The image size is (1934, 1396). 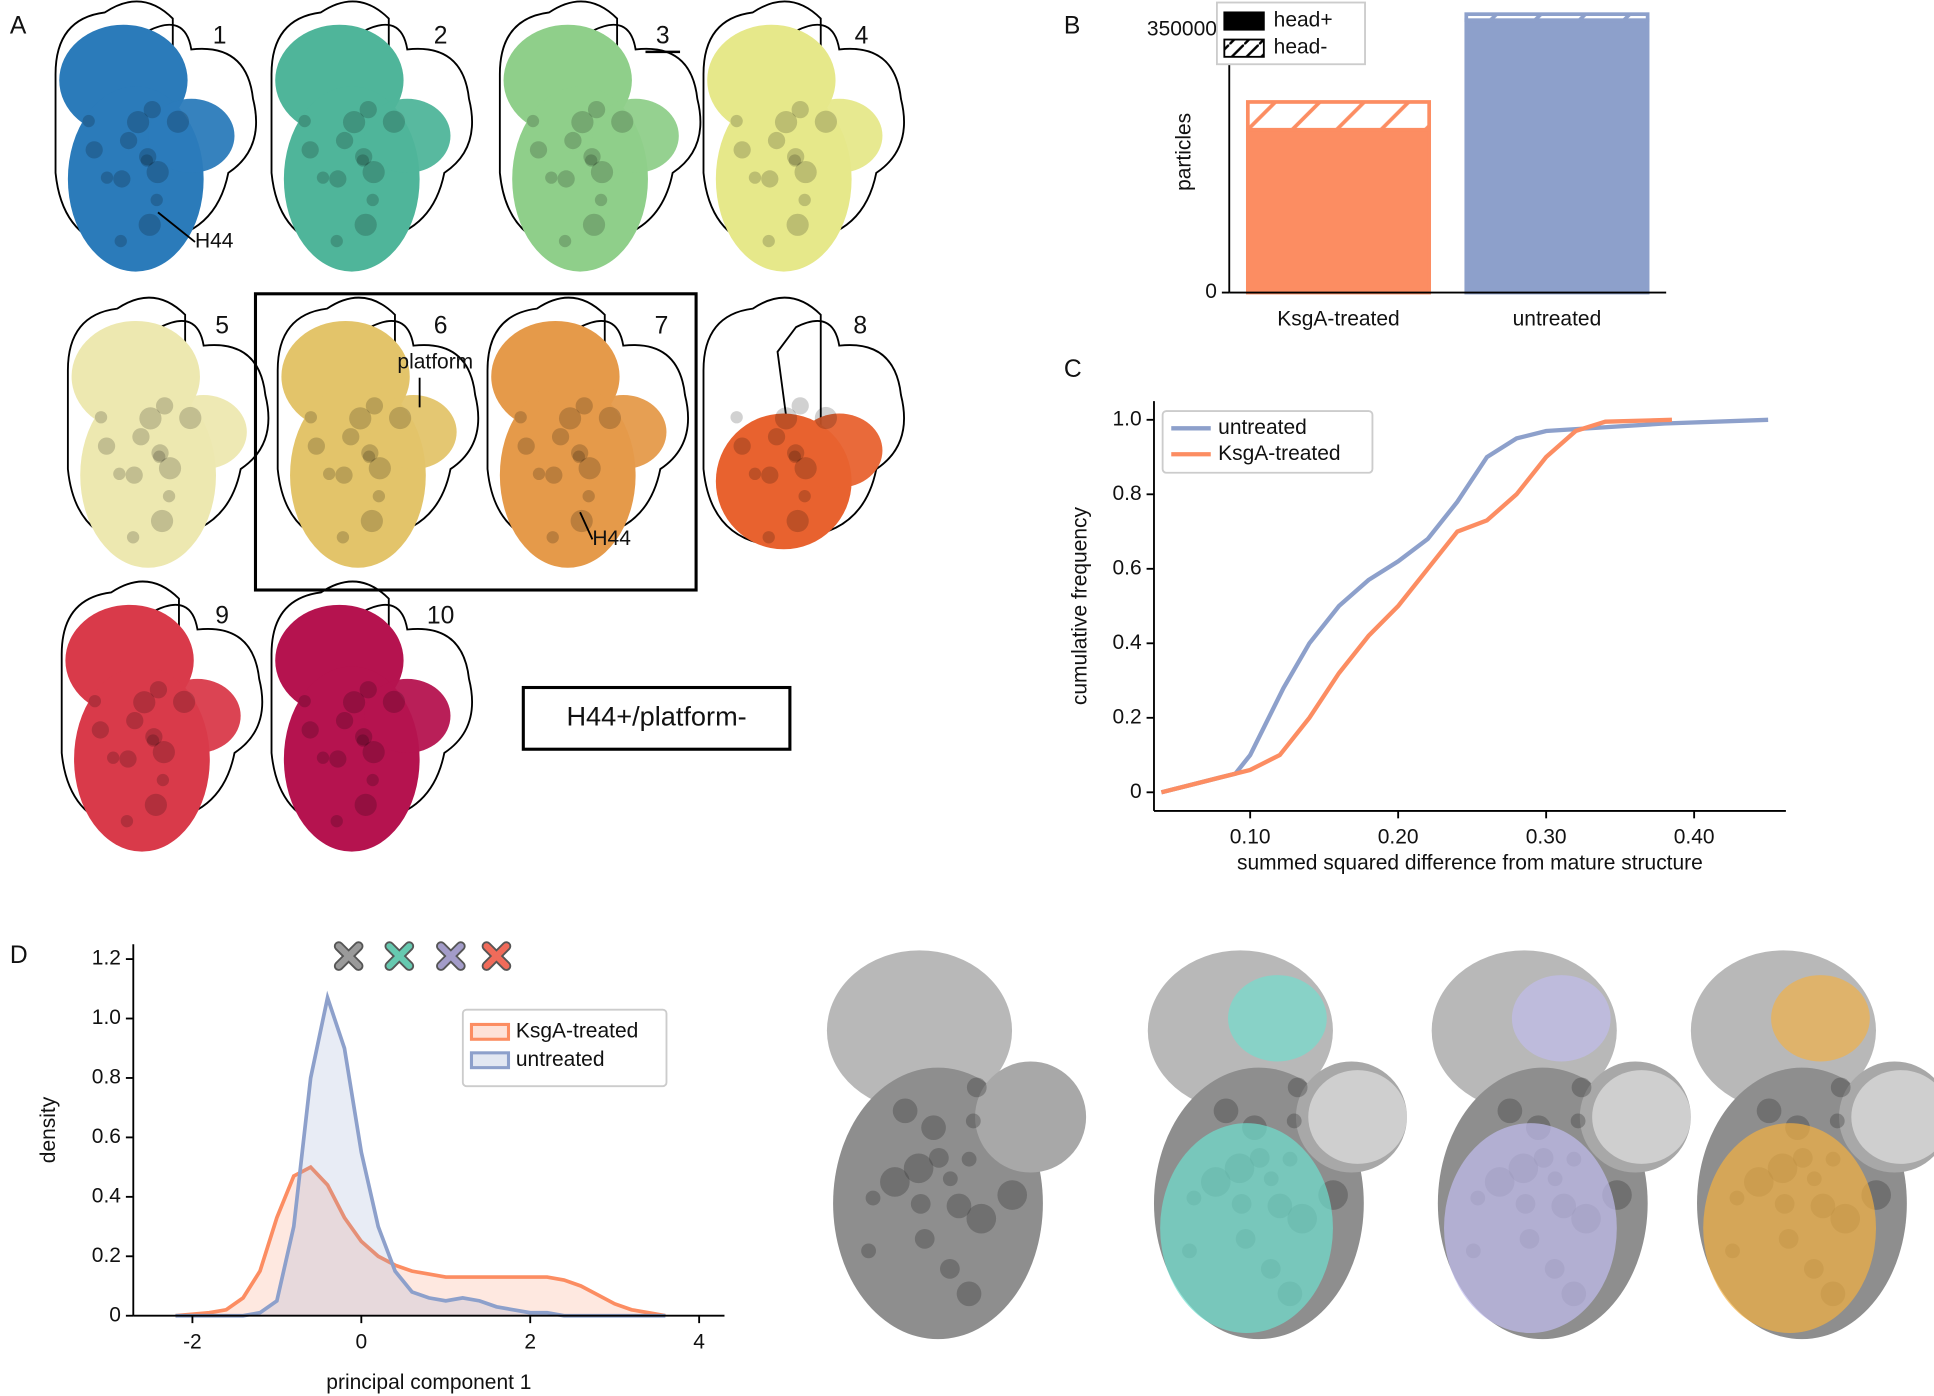 What do you see at coordinates (1182, 28) in the screenshot?
I see `y-tick-label: 350000` at bounding box center [1182, 28].